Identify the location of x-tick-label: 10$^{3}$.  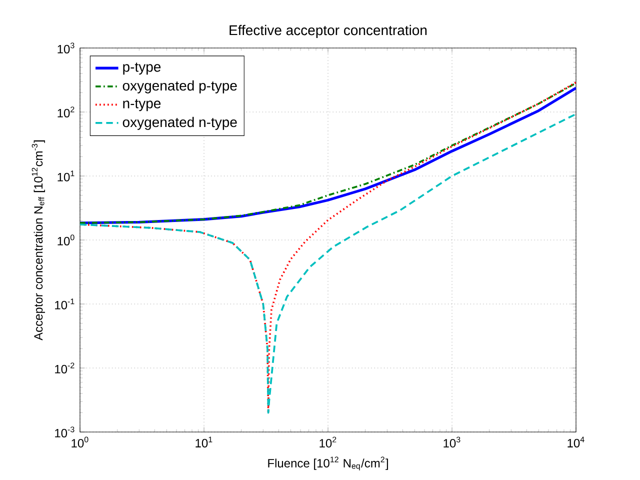
(452, 442).